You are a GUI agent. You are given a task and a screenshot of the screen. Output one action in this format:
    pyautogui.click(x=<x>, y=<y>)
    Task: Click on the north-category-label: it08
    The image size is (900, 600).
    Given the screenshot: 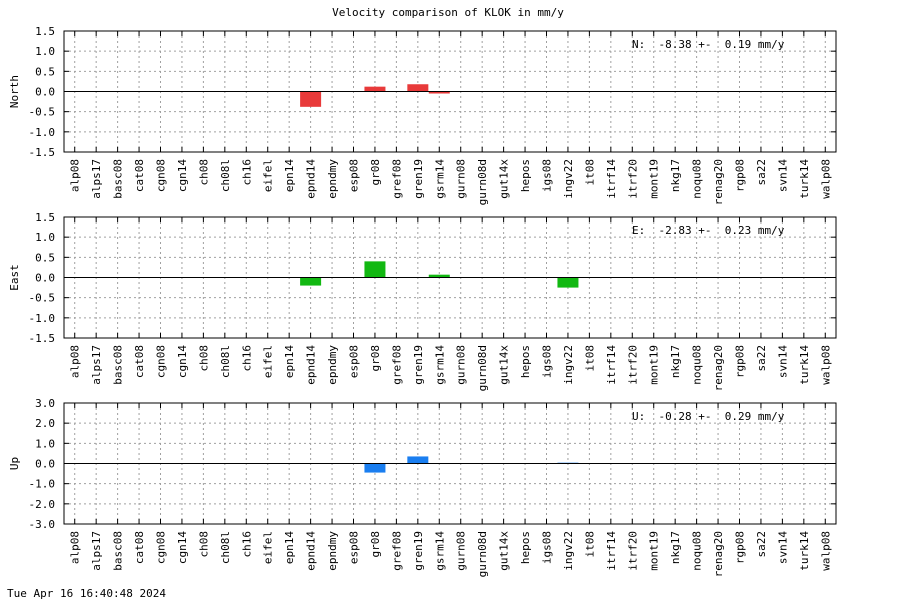 What is the action you would take?
    pyautogui.click(x=589, y=172)
    